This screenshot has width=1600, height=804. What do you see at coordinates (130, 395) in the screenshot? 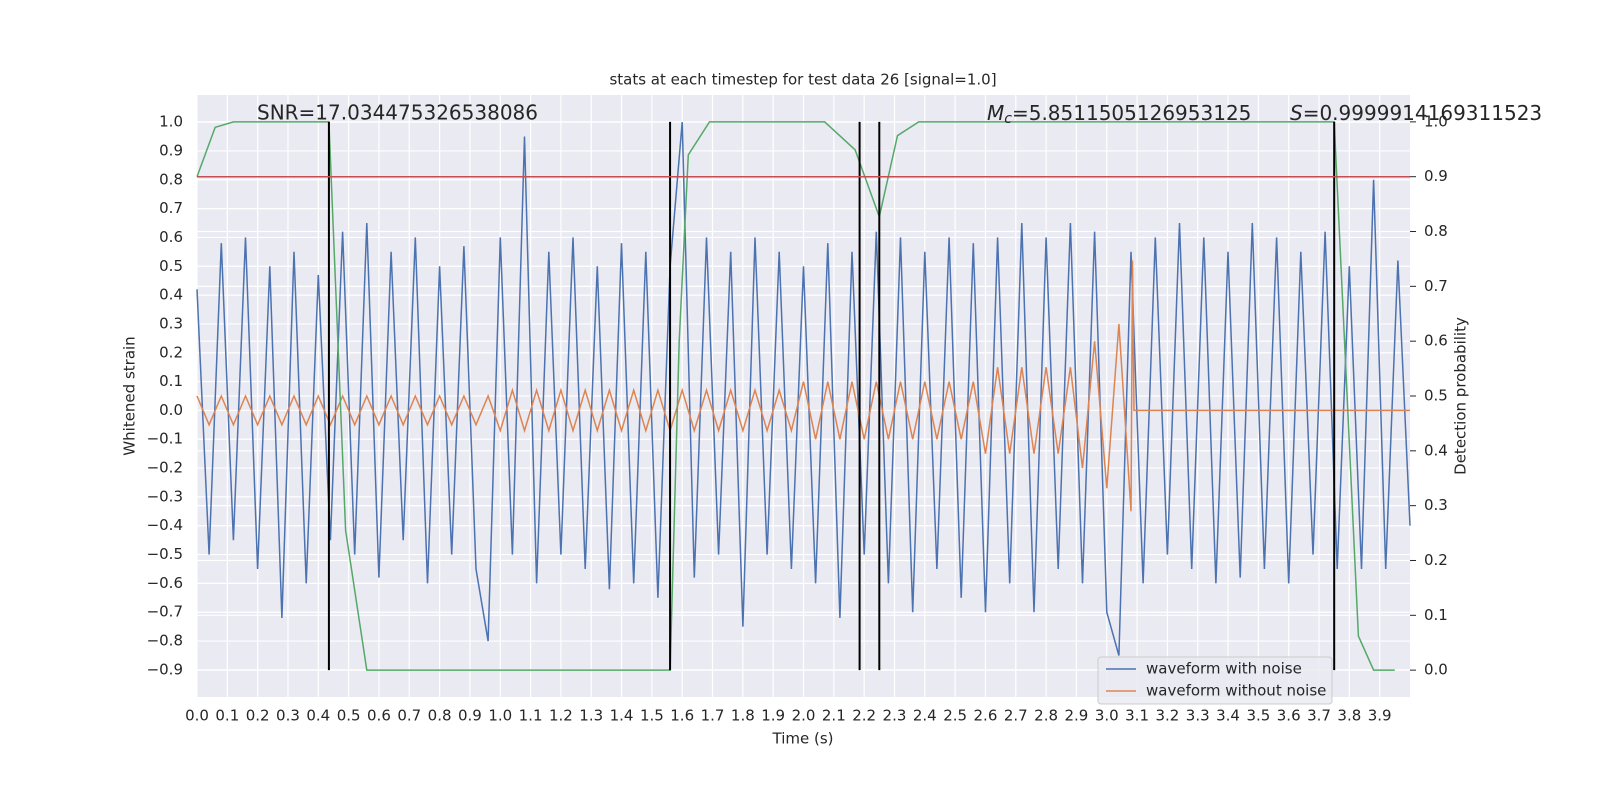
I see `y-axis-label: Whitened strain` at bounding box center [130, 395].